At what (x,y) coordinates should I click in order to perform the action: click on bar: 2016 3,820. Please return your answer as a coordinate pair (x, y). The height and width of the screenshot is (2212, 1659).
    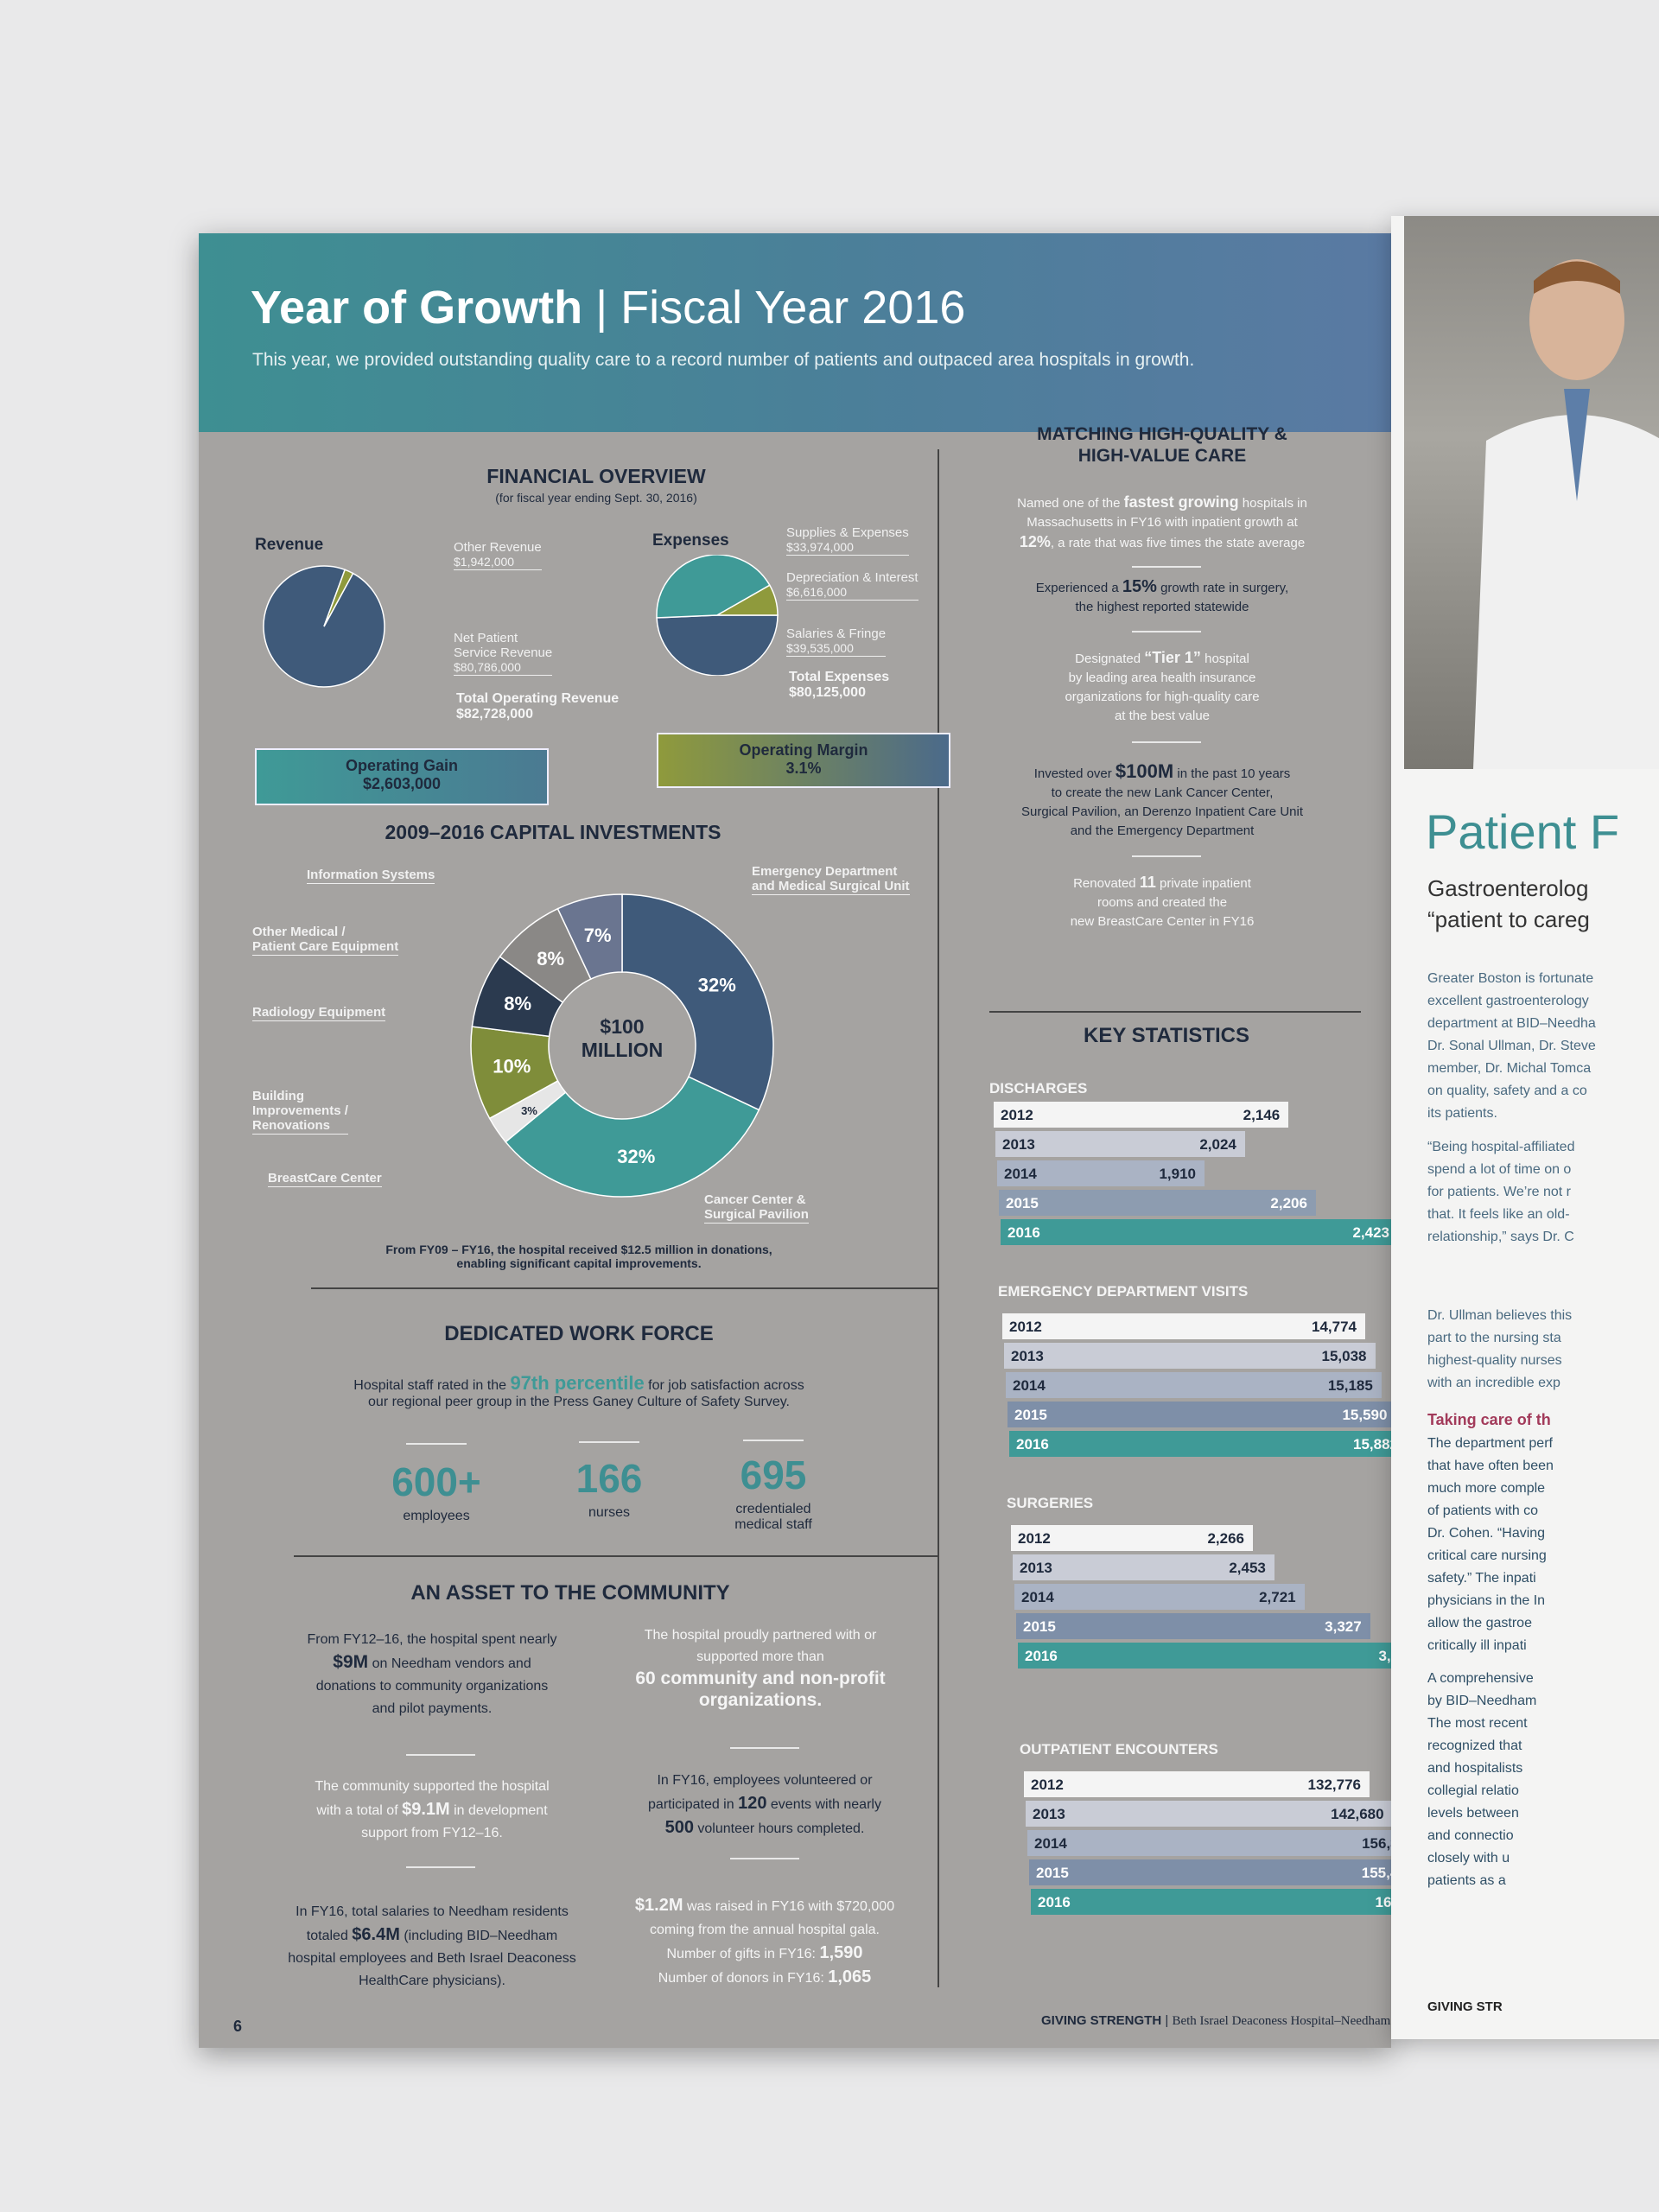
    Looking at the image, I should click on (1204, 1656).